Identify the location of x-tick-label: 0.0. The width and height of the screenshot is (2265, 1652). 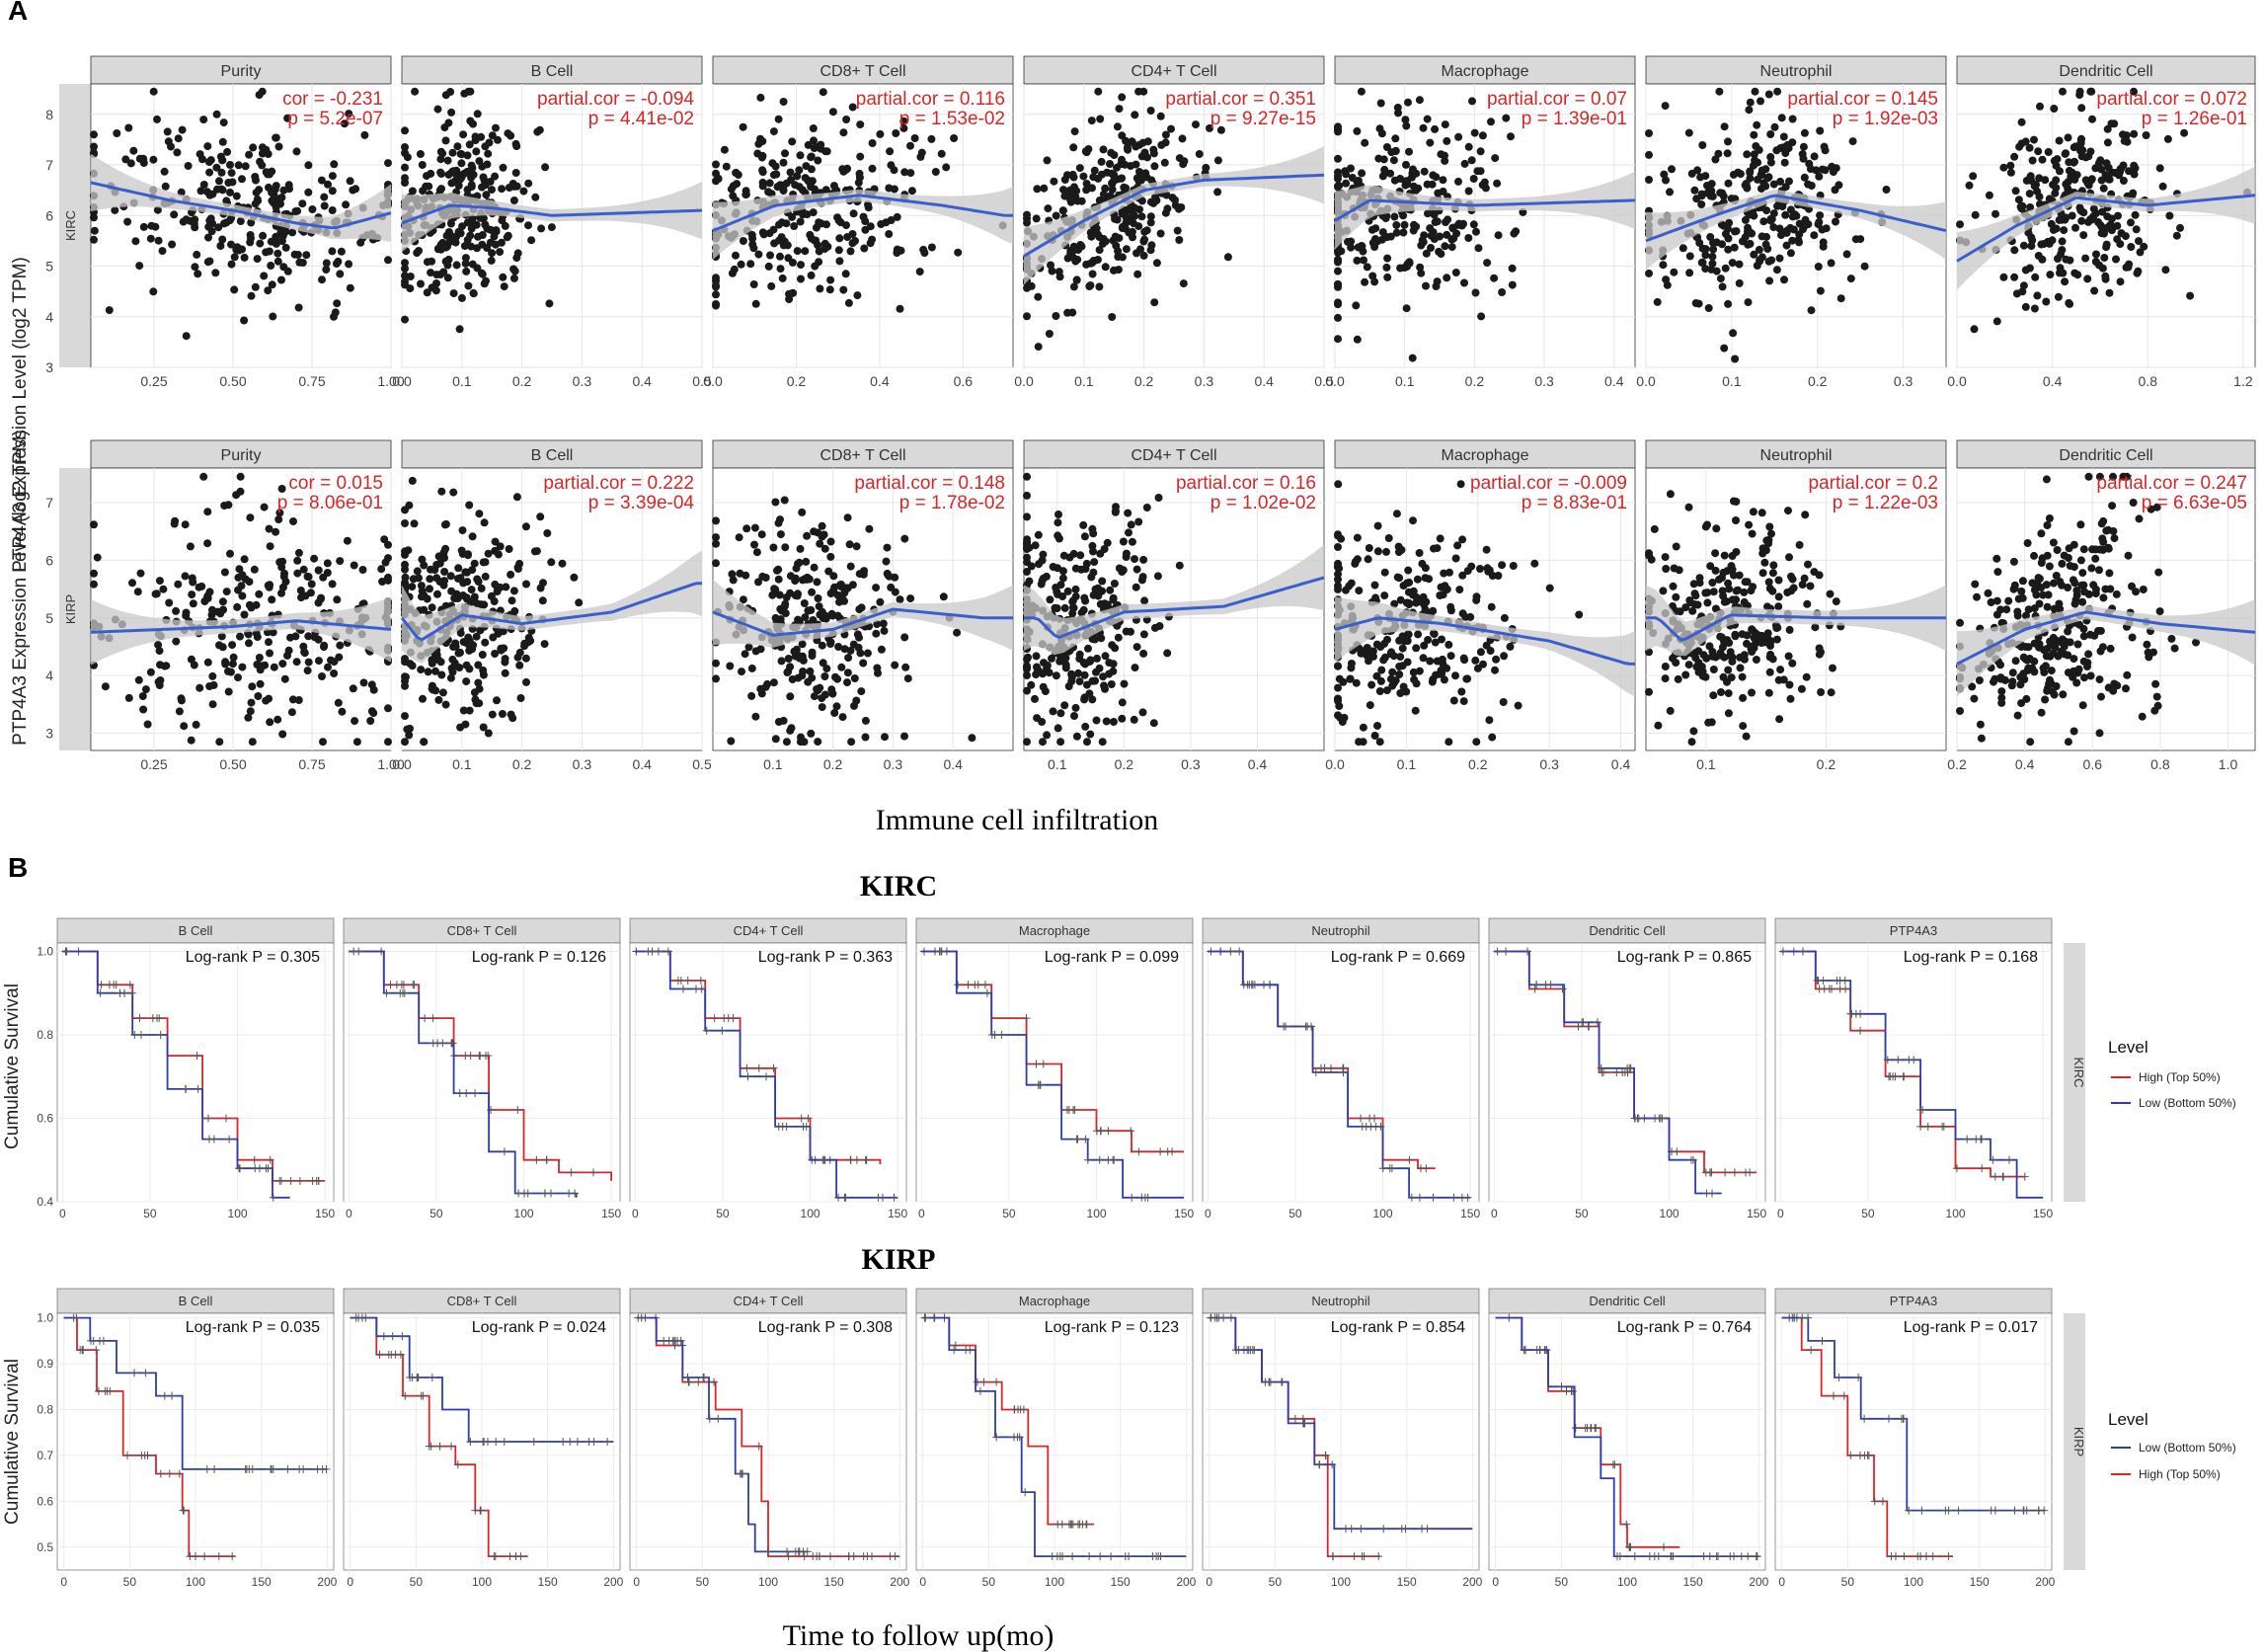
(1024, 381).